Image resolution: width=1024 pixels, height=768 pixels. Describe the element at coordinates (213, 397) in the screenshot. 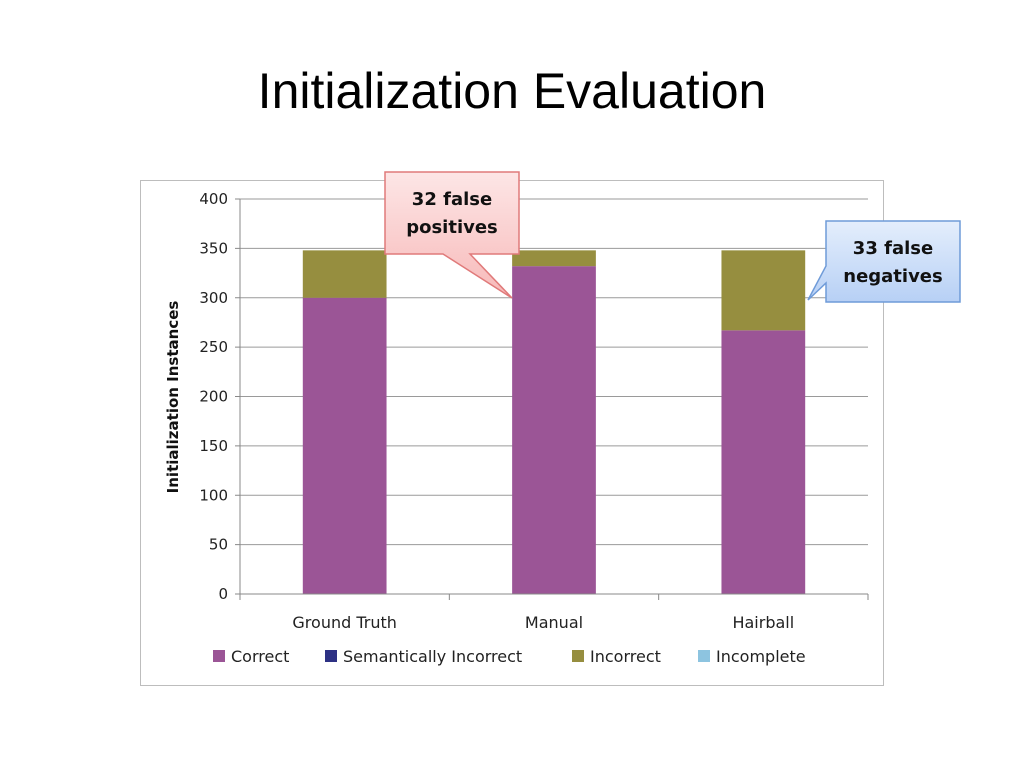

I see `y-tick-label: 200` at that location.